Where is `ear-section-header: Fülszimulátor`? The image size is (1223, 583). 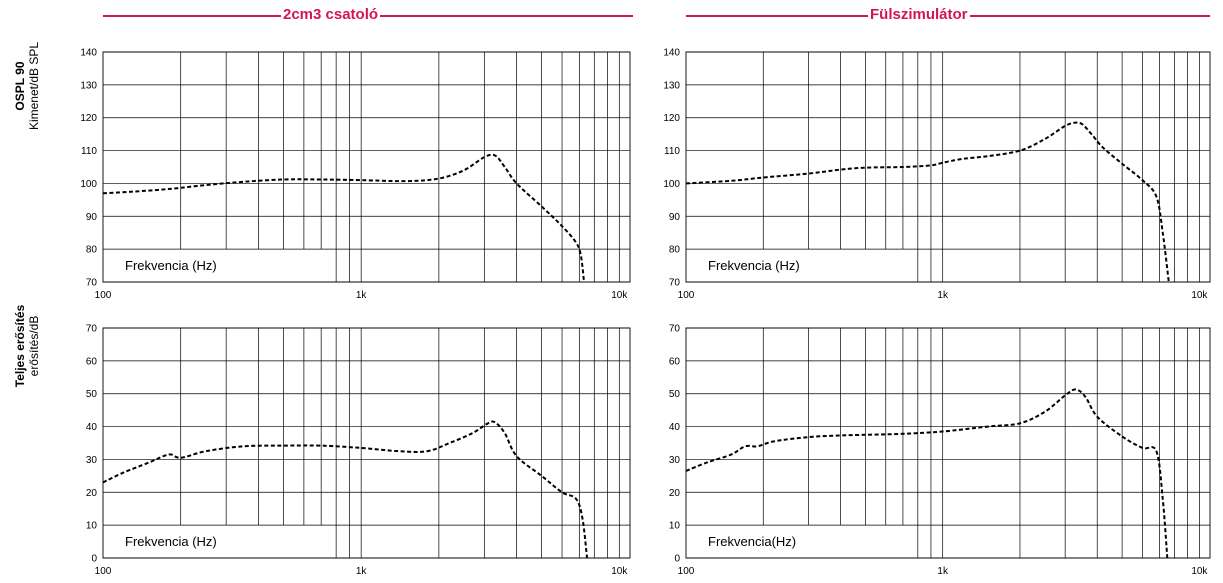 ear-section-header: Fülszimulátor is located at coordinates (948, 16).